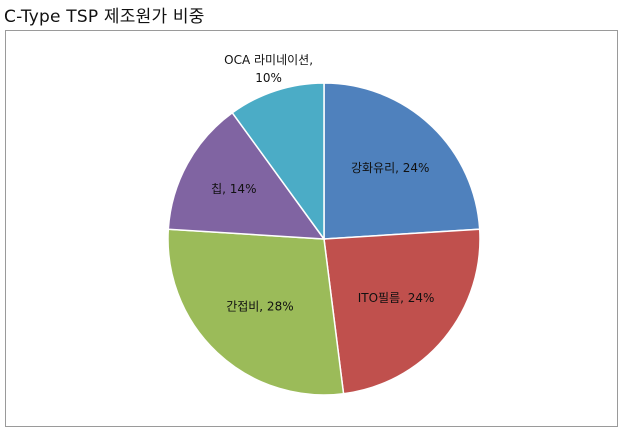  I want to click on slice-label-3: 간접비, 28%, so click(259, 307).